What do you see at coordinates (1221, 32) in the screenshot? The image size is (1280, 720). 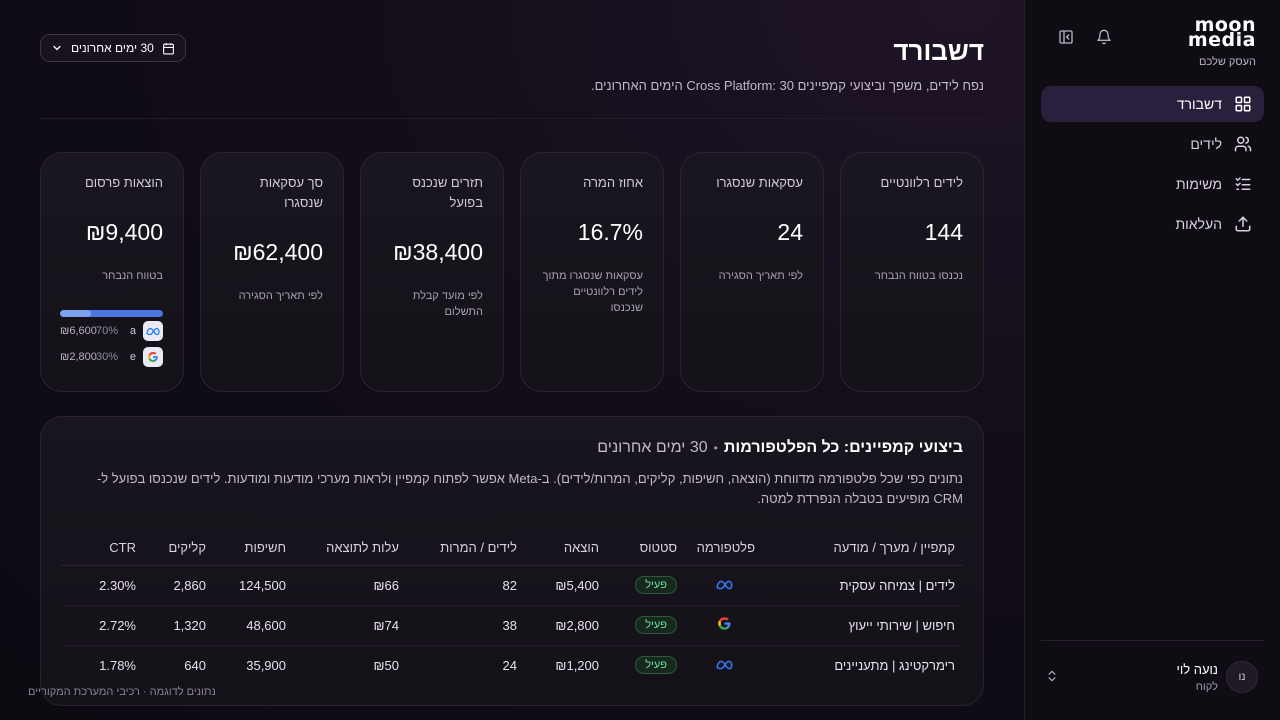 I see `logo-wordmark: moon media` at bounding box center [1221, 32].